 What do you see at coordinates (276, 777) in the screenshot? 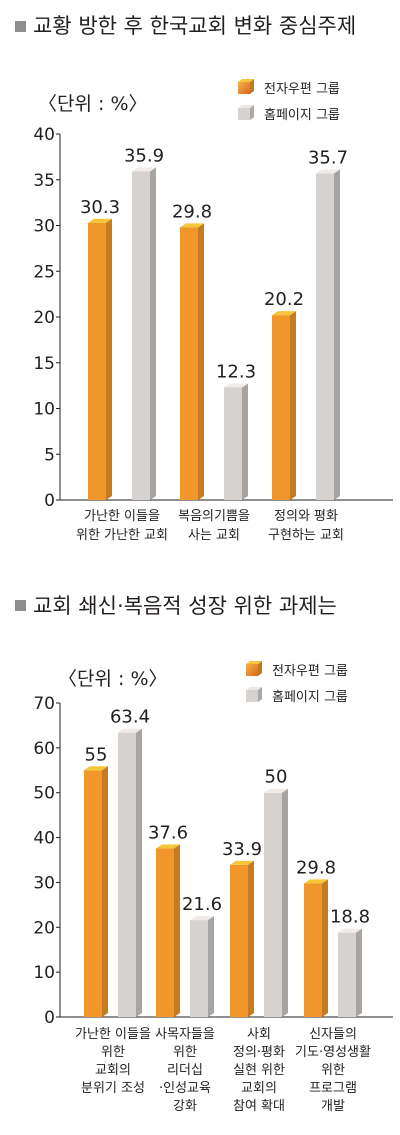
I see `value-label: 50` at bounding box center [276, 777].